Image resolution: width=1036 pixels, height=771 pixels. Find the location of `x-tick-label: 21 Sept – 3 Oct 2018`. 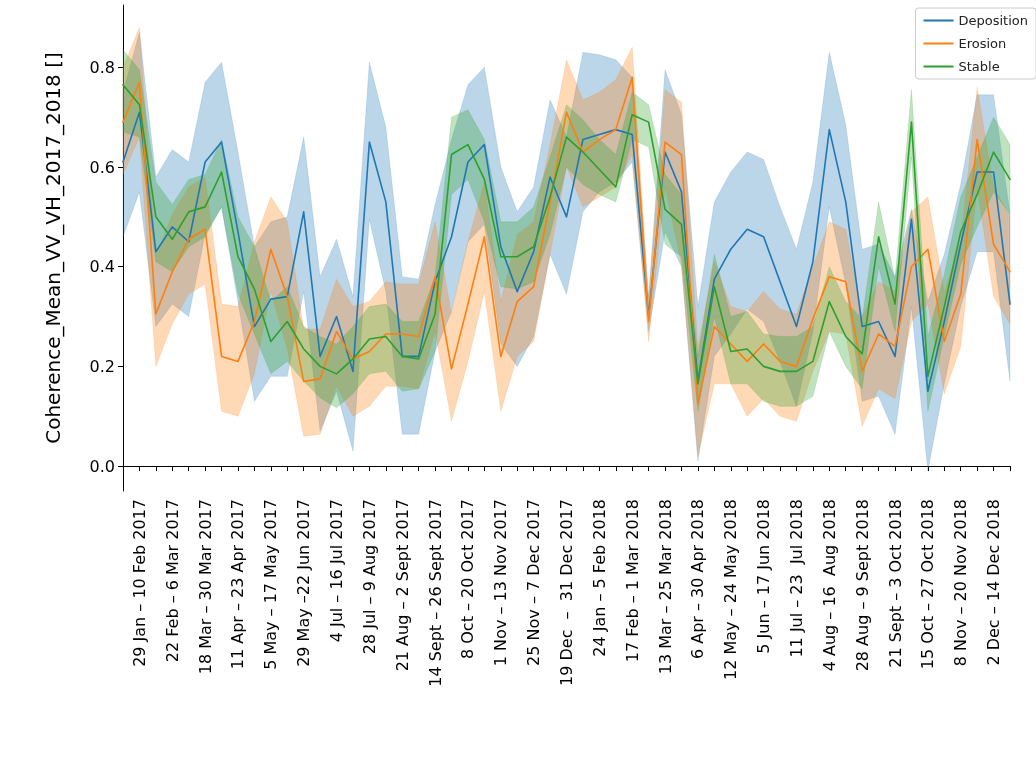

x-tick-label: 21 Sept – 3 Oct 2018 is located at coordinates (895, 583).